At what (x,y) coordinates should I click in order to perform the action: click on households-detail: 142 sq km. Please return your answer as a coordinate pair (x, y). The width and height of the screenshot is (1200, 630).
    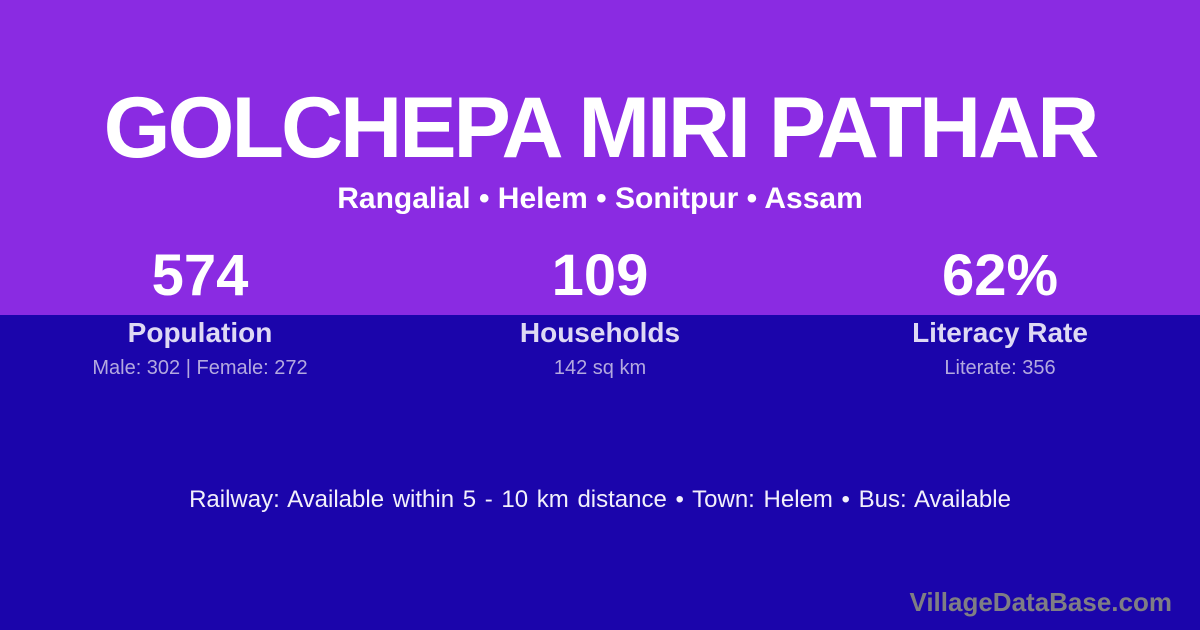
    Looking at the image, I should click on (600, 368).